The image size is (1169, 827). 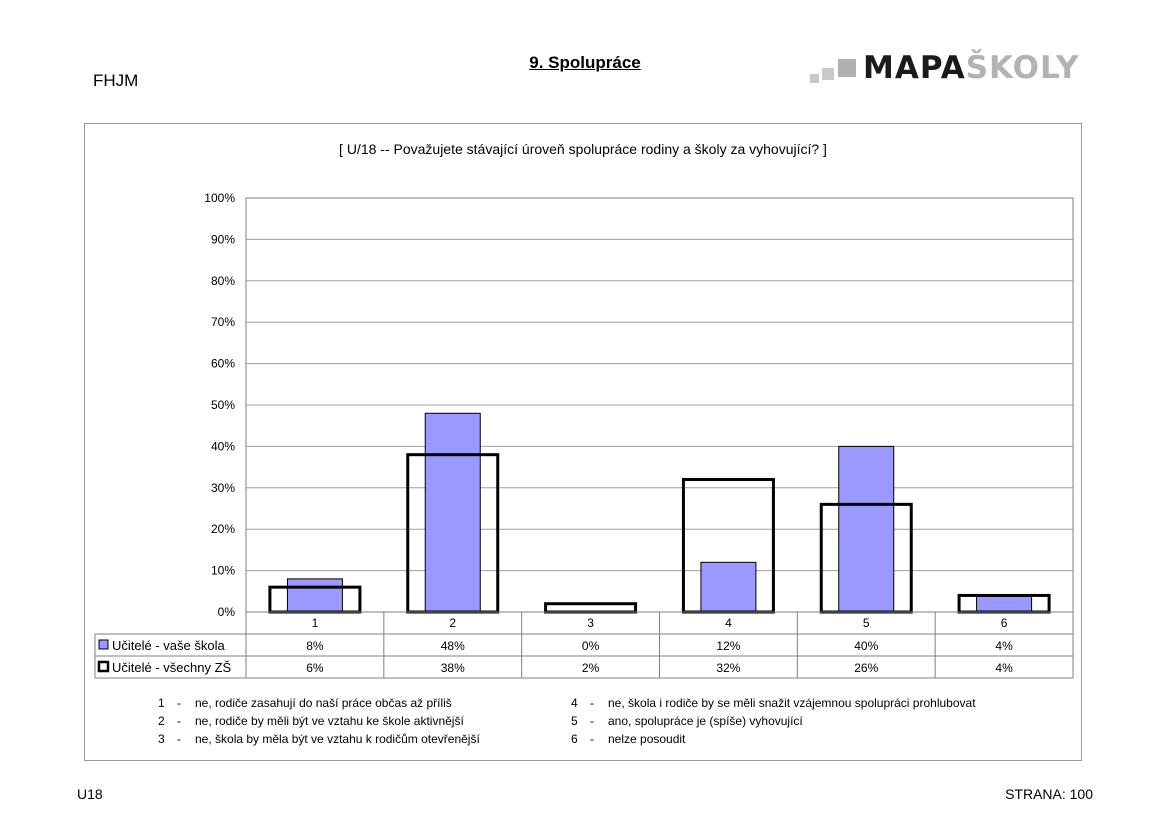 I want to click on data-label: 2%, so click(x=591, y=668).